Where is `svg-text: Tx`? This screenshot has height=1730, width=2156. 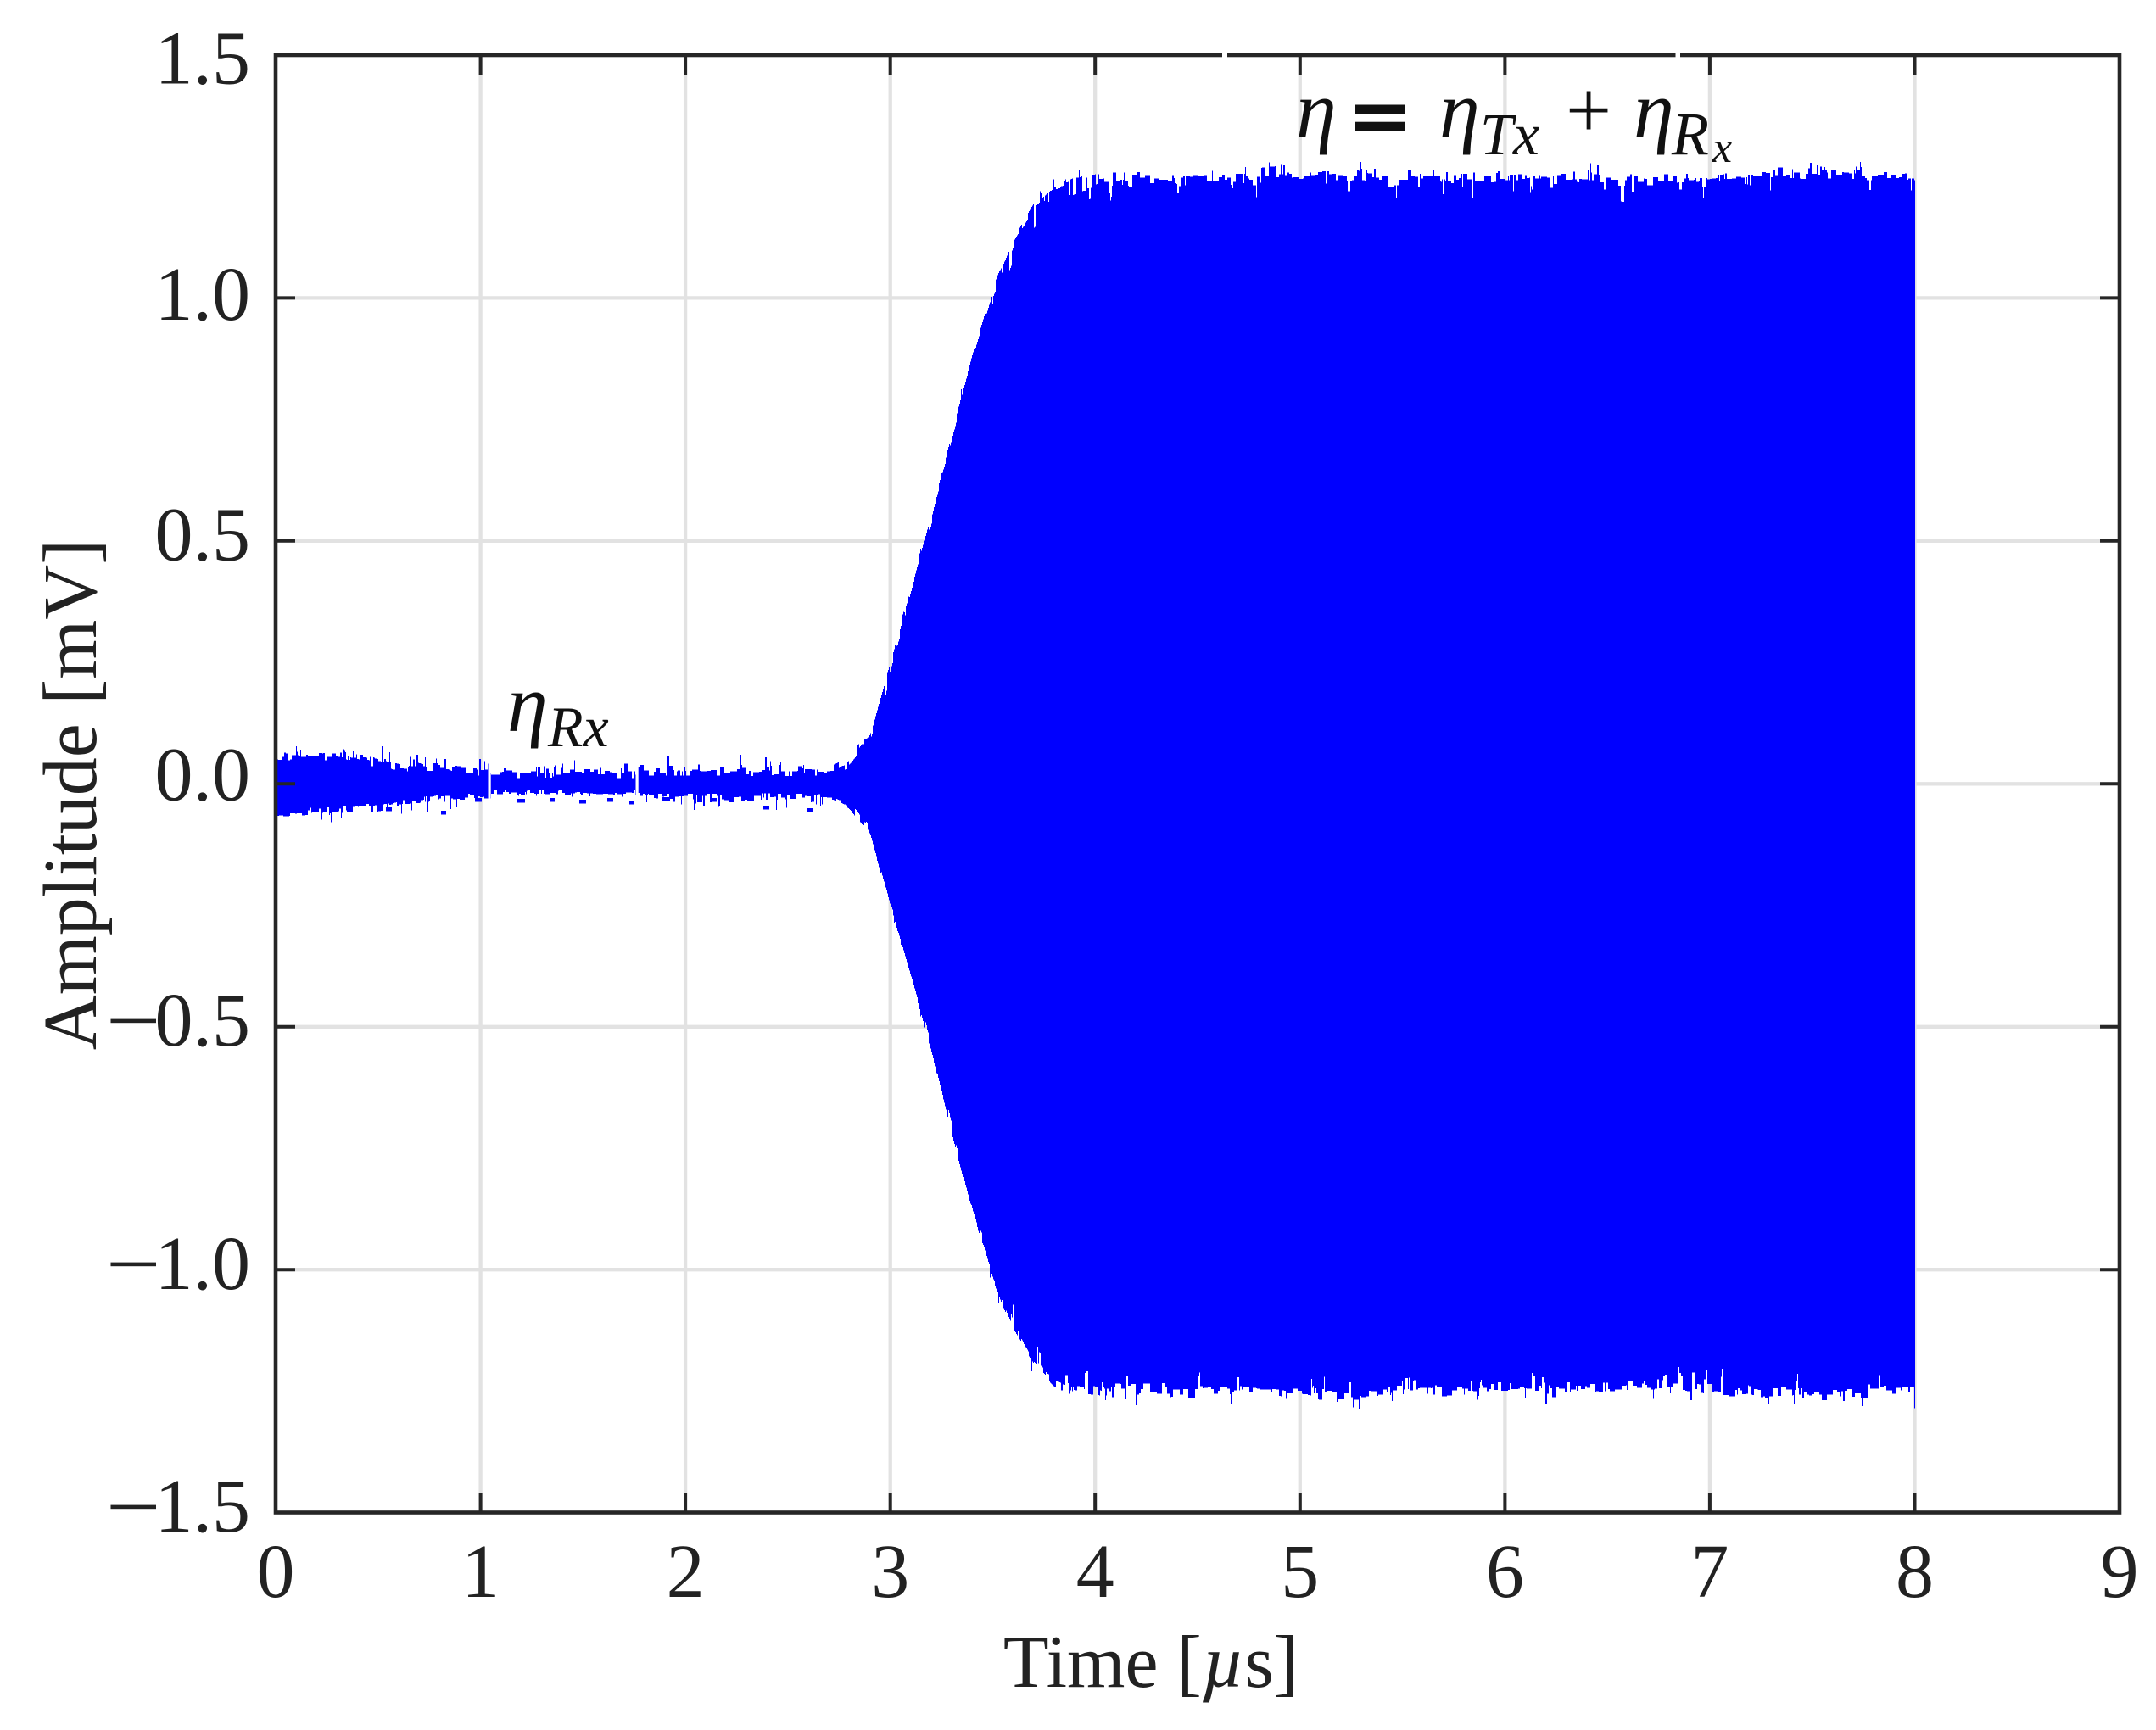 svg-text: Tx is located at coordinates (1509, 135).